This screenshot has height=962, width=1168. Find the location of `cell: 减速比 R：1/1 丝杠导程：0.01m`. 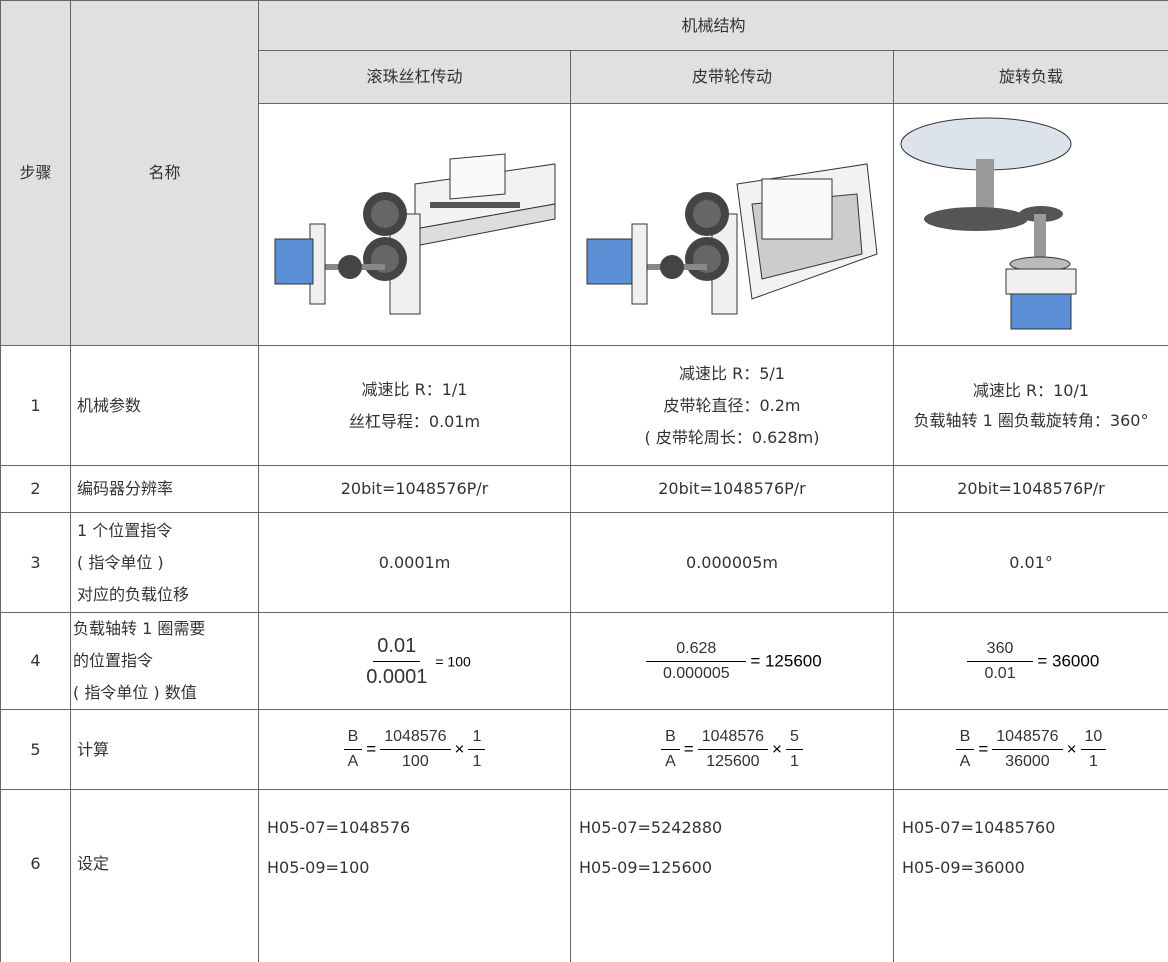

cell: 减速比 R：1/1 丝杠导程：0.01m is located at coordinates (414, 405).